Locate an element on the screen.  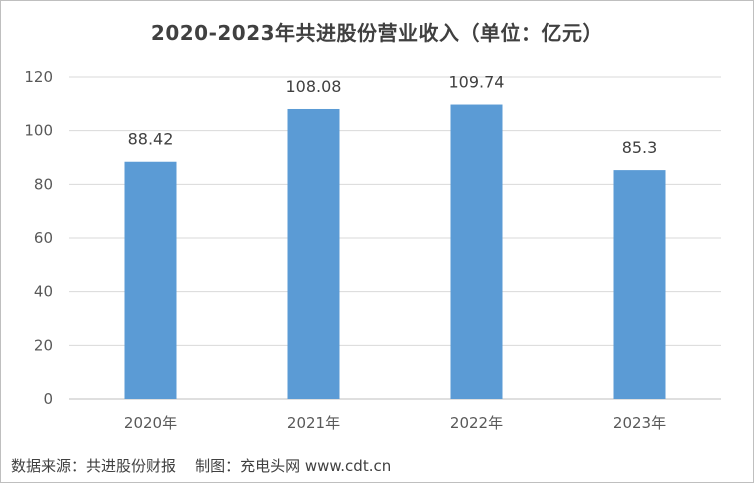
y-tick-label: 0 is located at coordinates (48, 399).